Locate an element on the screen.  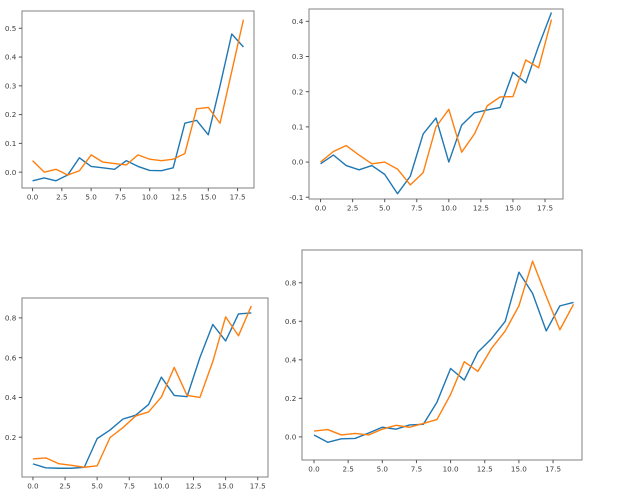
y-axis-ticks: 0.2 0.4 0.6 0.8 is located at coordinates (13, 377).